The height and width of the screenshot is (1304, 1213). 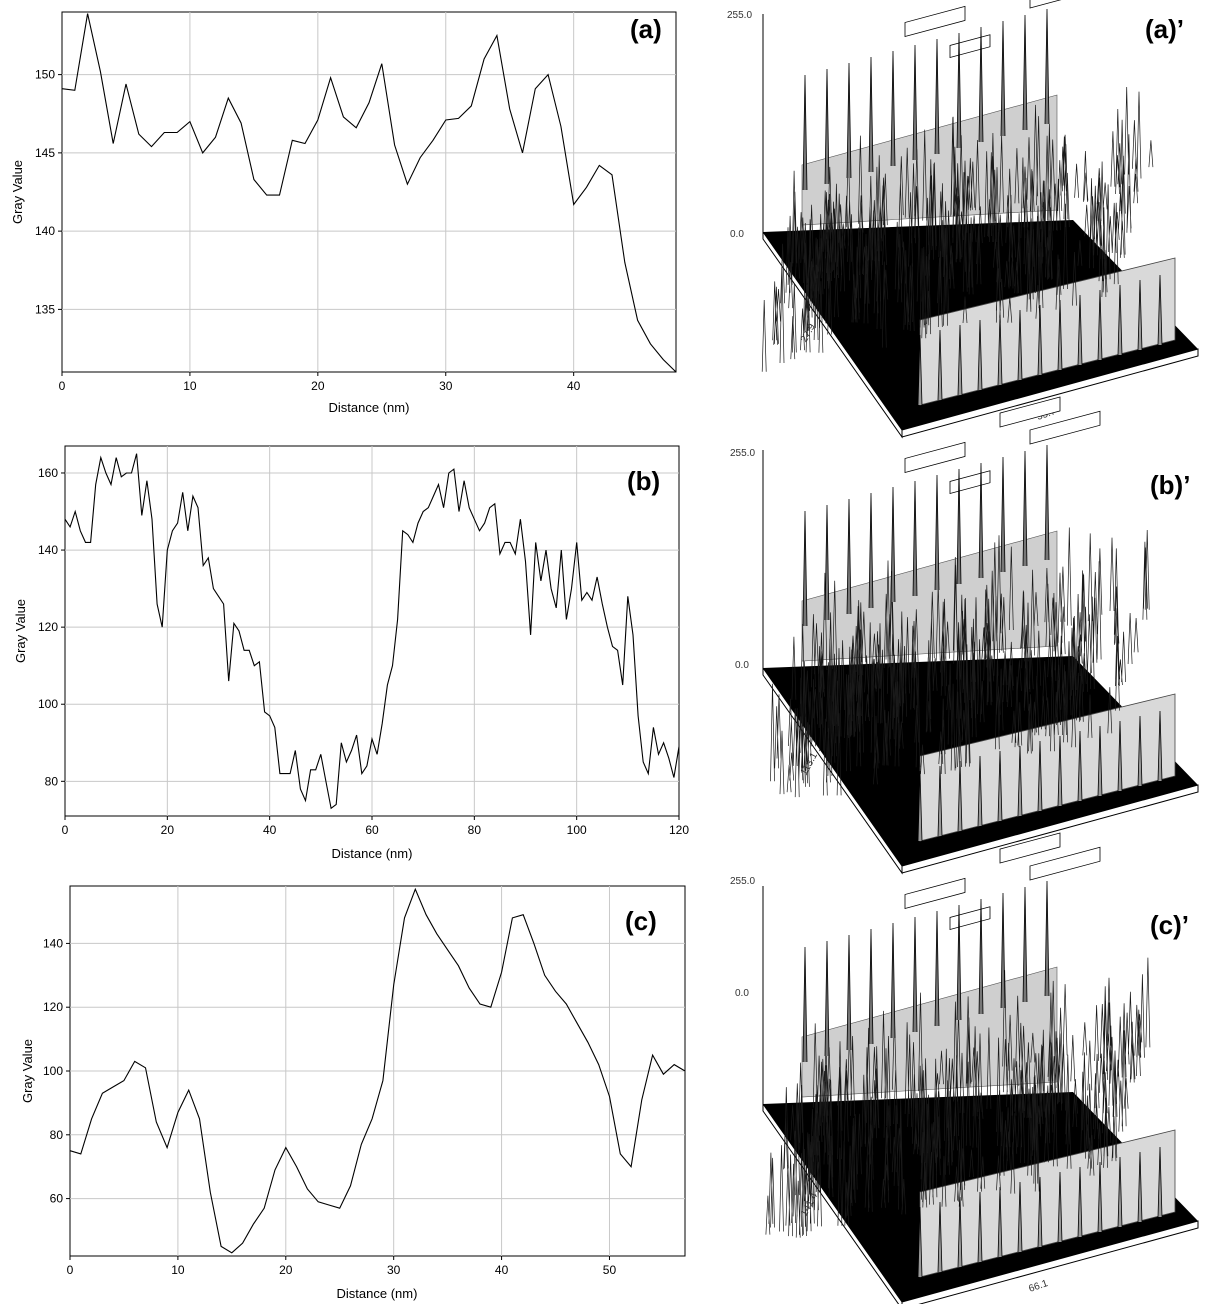 What do you see at coordinates (377, 1293) in the screenshot?
I see `x-axis-label-c: Distance (nm)` at bounding box center [377, 1293].